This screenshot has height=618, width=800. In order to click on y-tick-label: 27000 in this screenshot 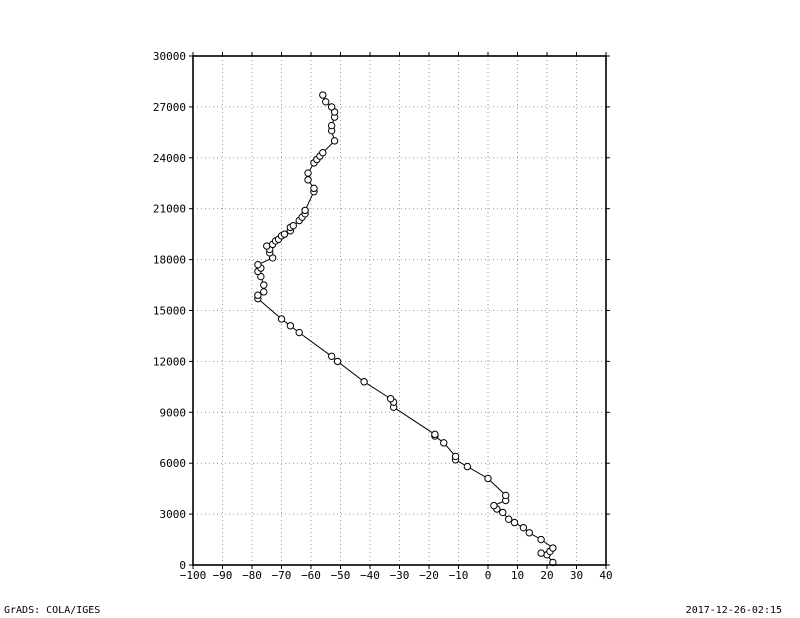, I will do `click(169, 107)`.